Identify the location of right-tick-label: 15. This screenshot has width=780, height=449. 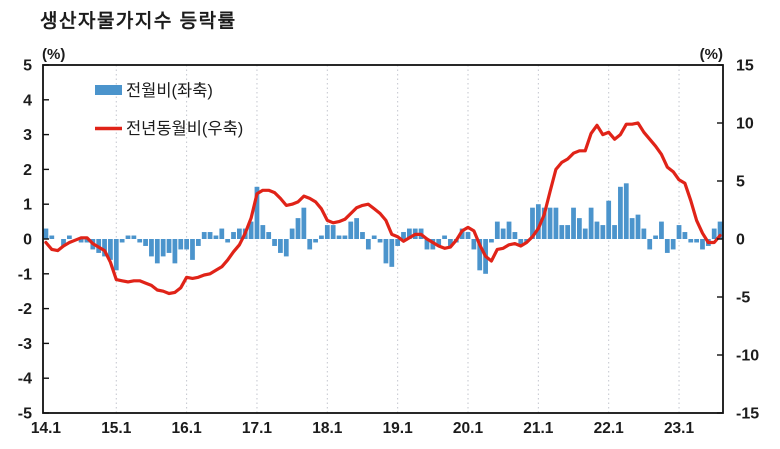
(745, 66).